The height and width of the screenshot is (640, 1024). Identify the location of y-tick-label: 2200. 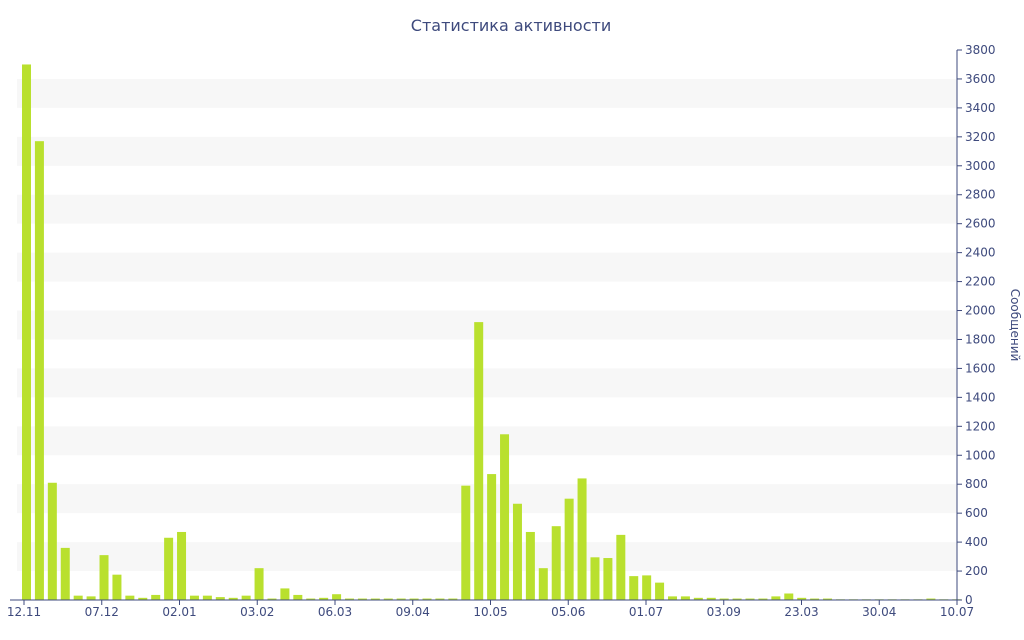
(980, 282).